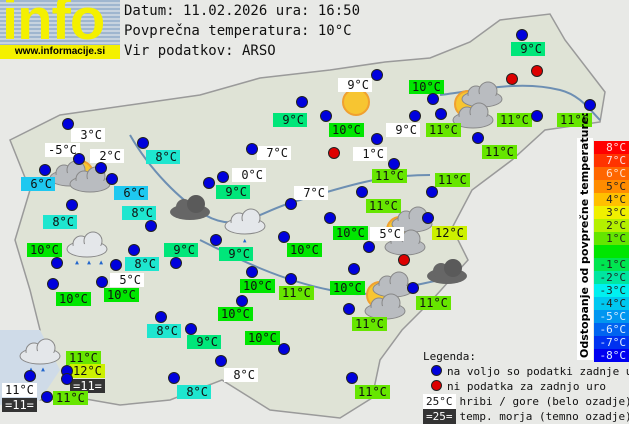  I want to click on mountain-temperature-label: 0°C, so click(249, 175).